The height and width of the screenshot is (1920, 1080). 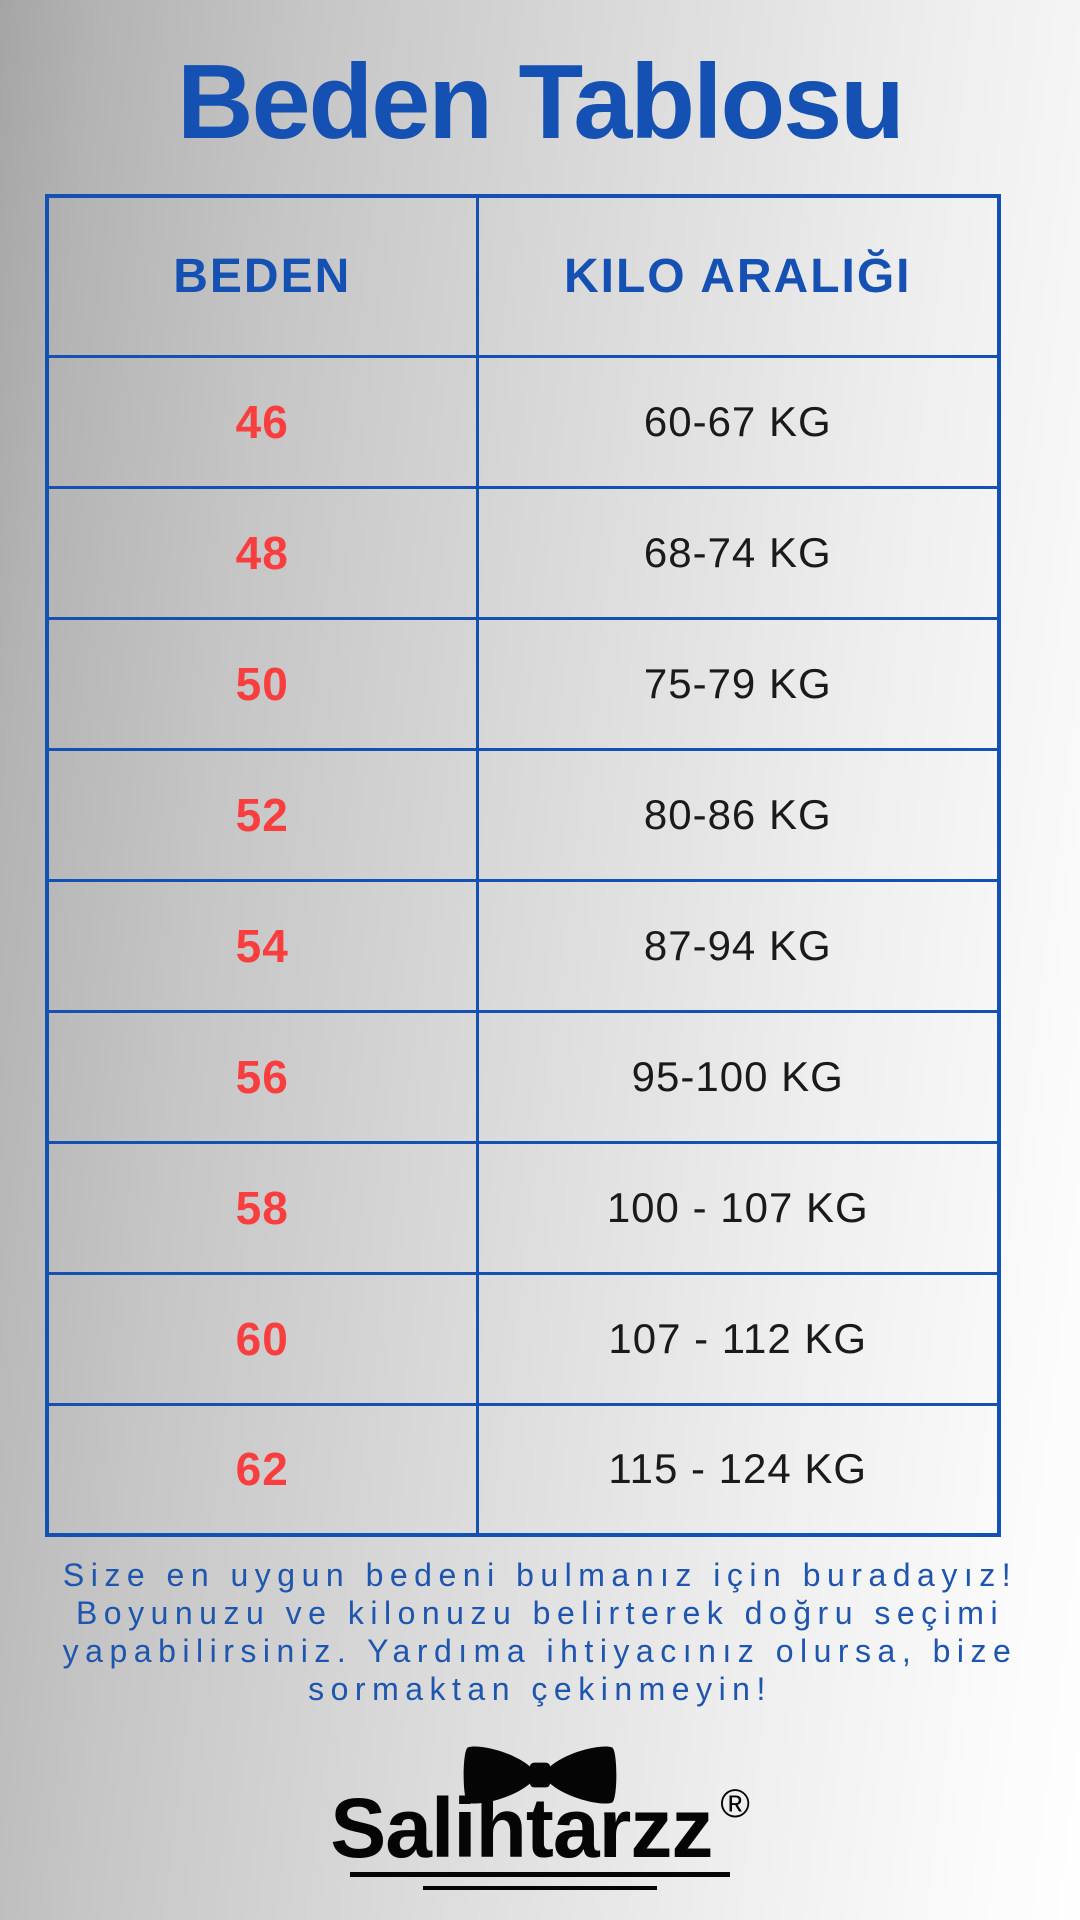 What do you see at coordinates (541, 102) in the screenshot?
I see `page-title: Beden Tablosu` at bounding box center [541, 102].